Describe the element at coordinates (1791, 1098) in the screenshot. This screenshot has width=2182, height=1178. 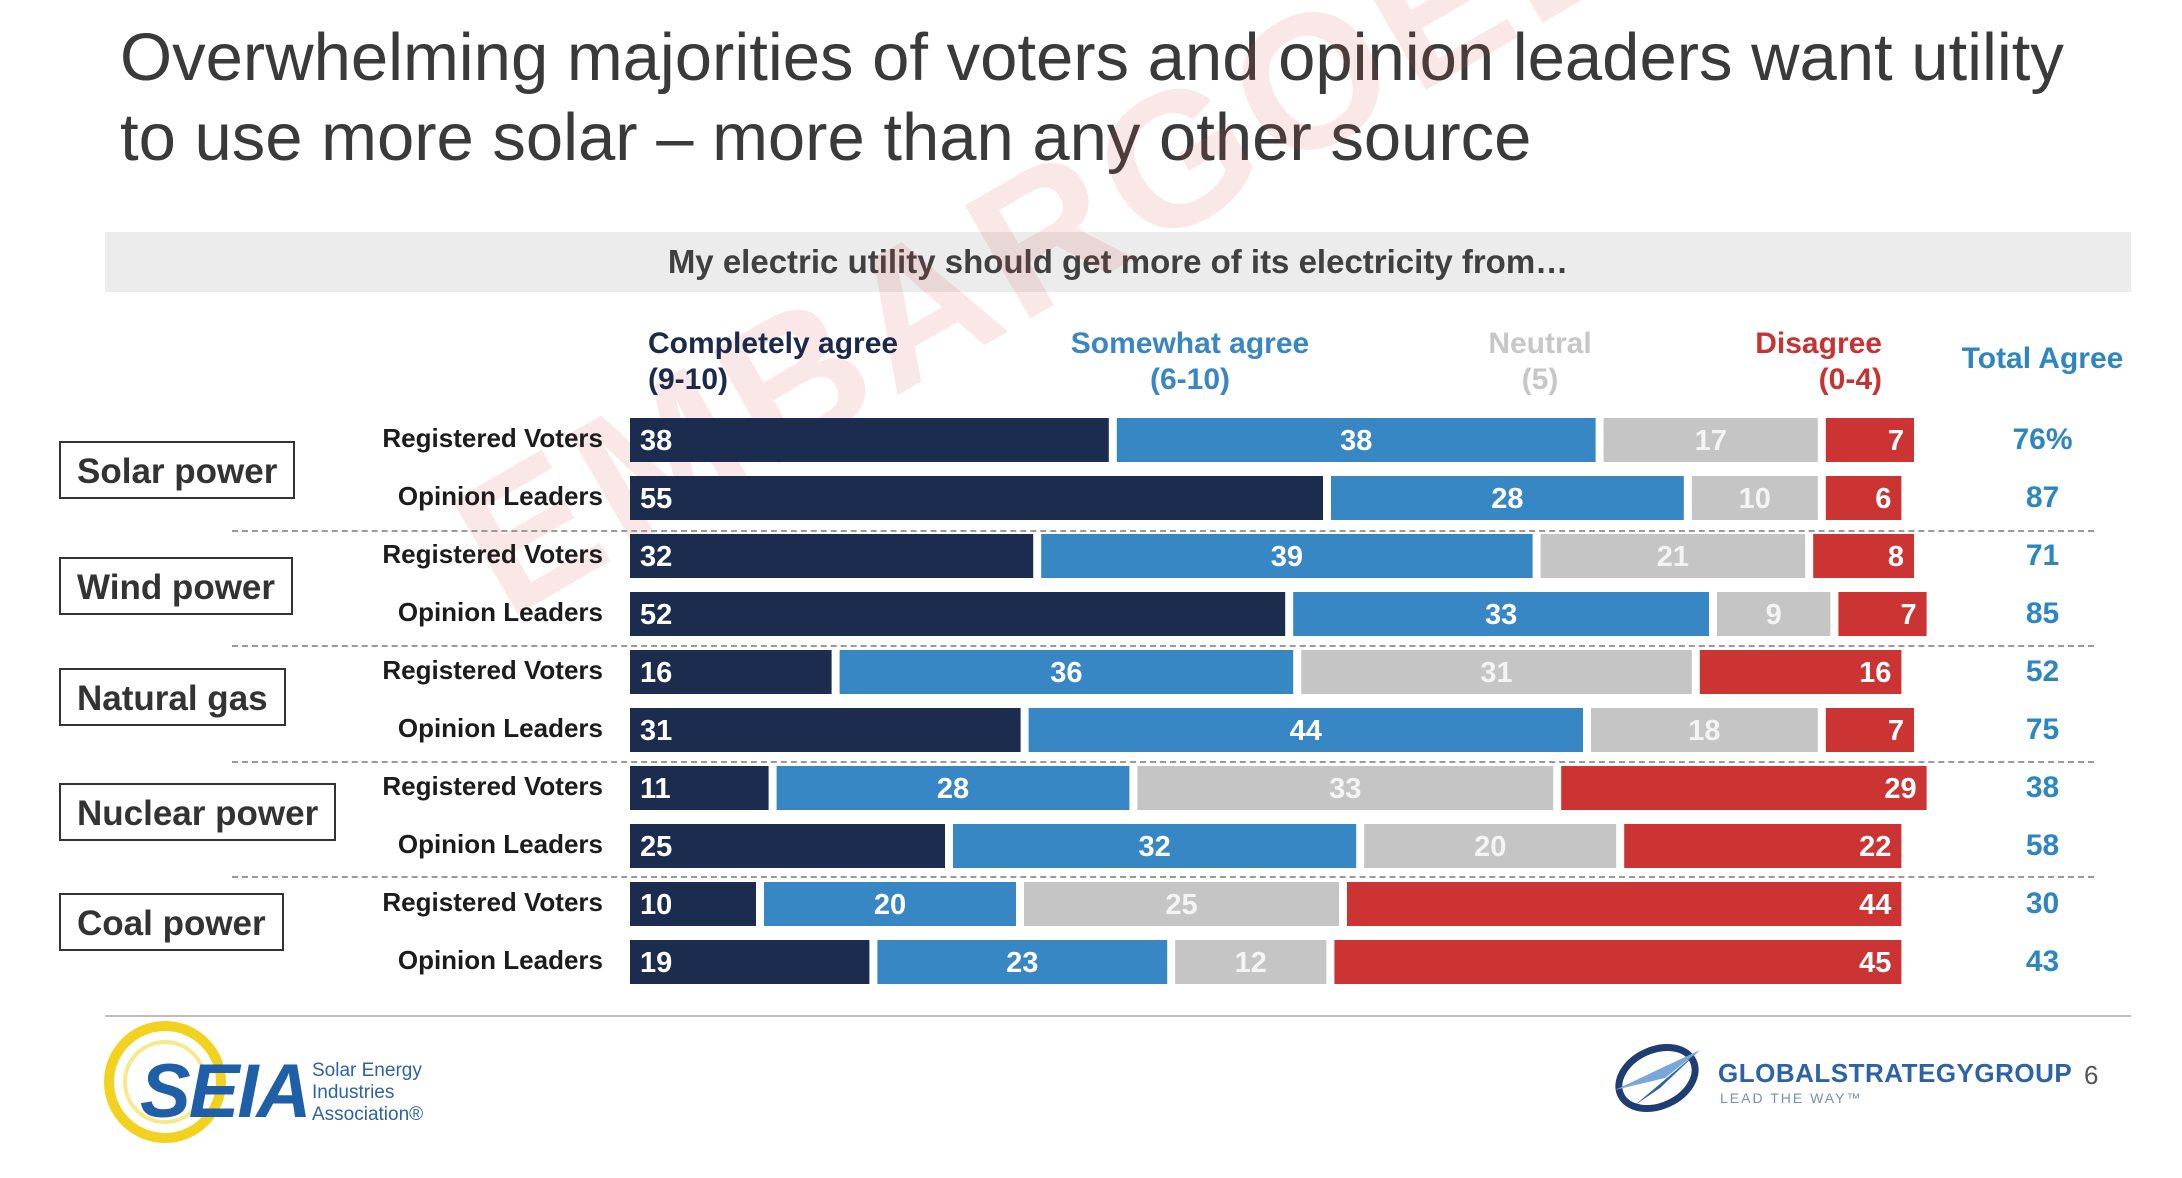
I see `gsg-tagline: LEAD THE WAY™` at that location.